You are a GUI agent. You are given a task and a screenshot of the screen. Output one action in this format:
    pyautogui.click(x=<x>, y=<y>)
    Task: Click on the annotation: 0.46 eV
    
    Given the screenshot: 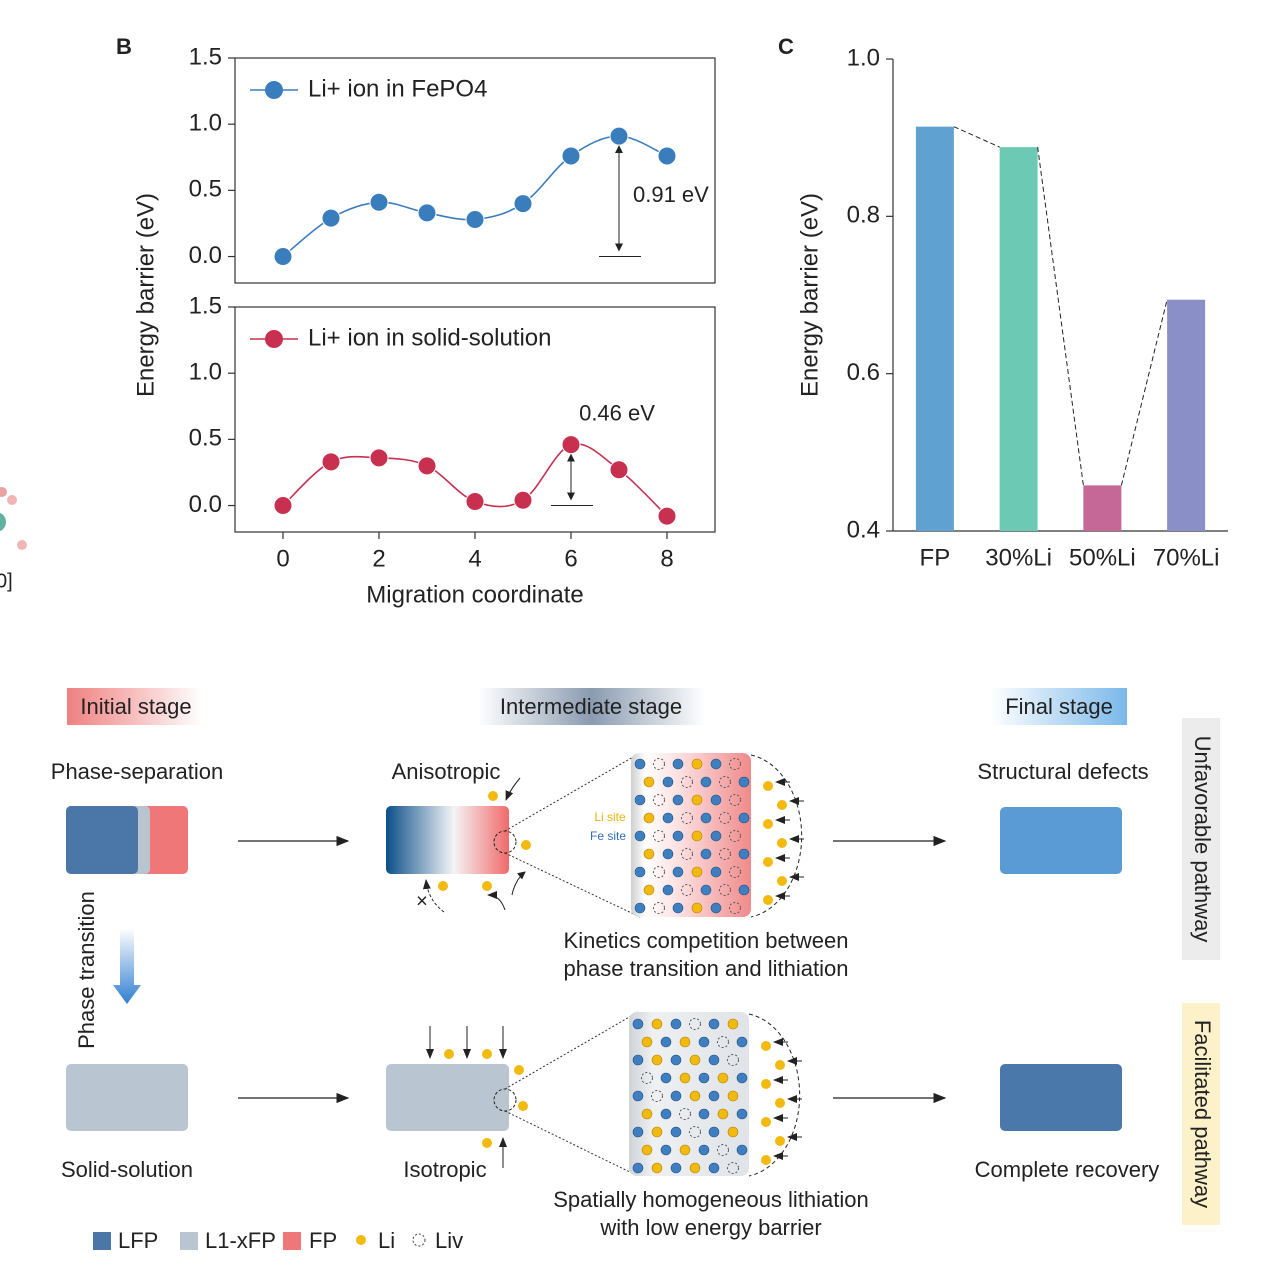 What is the action you would take?
    pyautogui.click(x=617, y=412)
    